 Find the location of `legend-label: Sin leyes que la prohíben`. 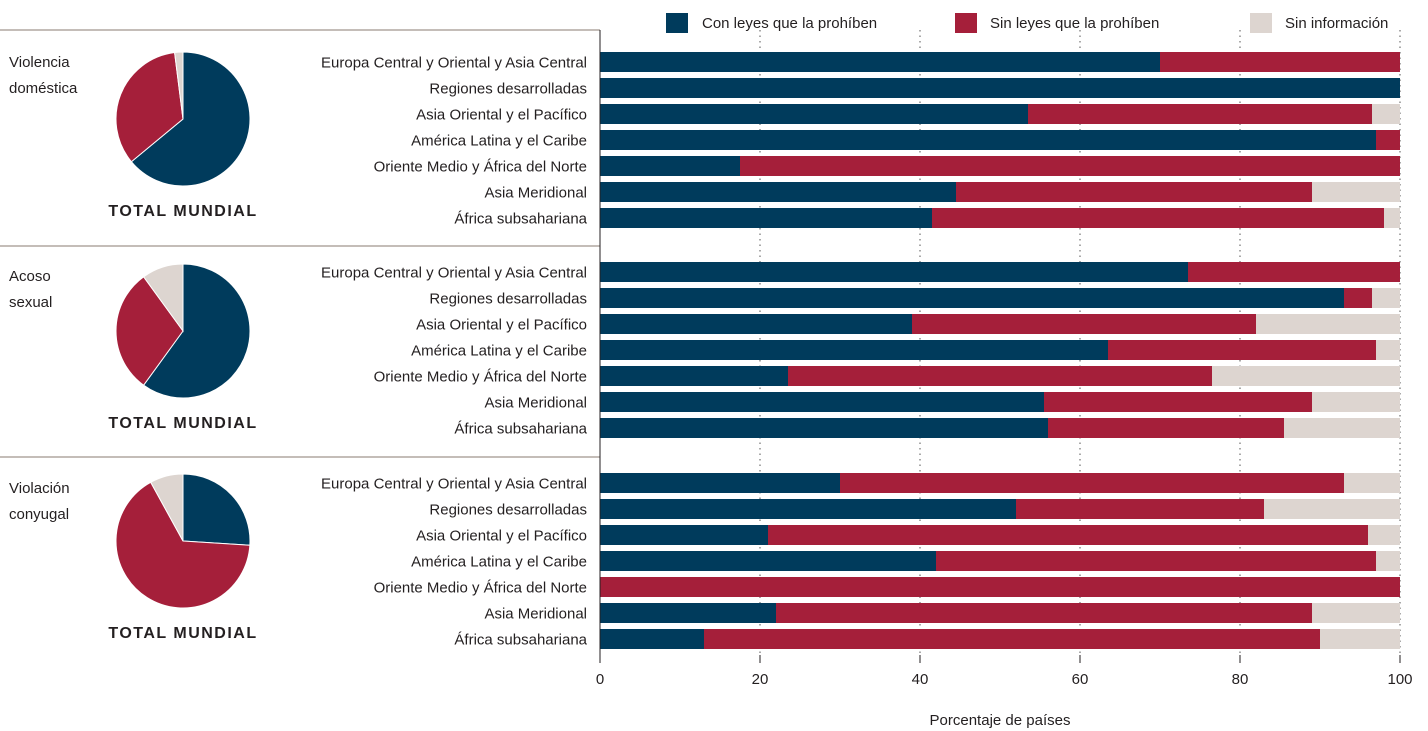

legend-label: Sin leyes que la prohíben is located at coordinates (1074, 23).